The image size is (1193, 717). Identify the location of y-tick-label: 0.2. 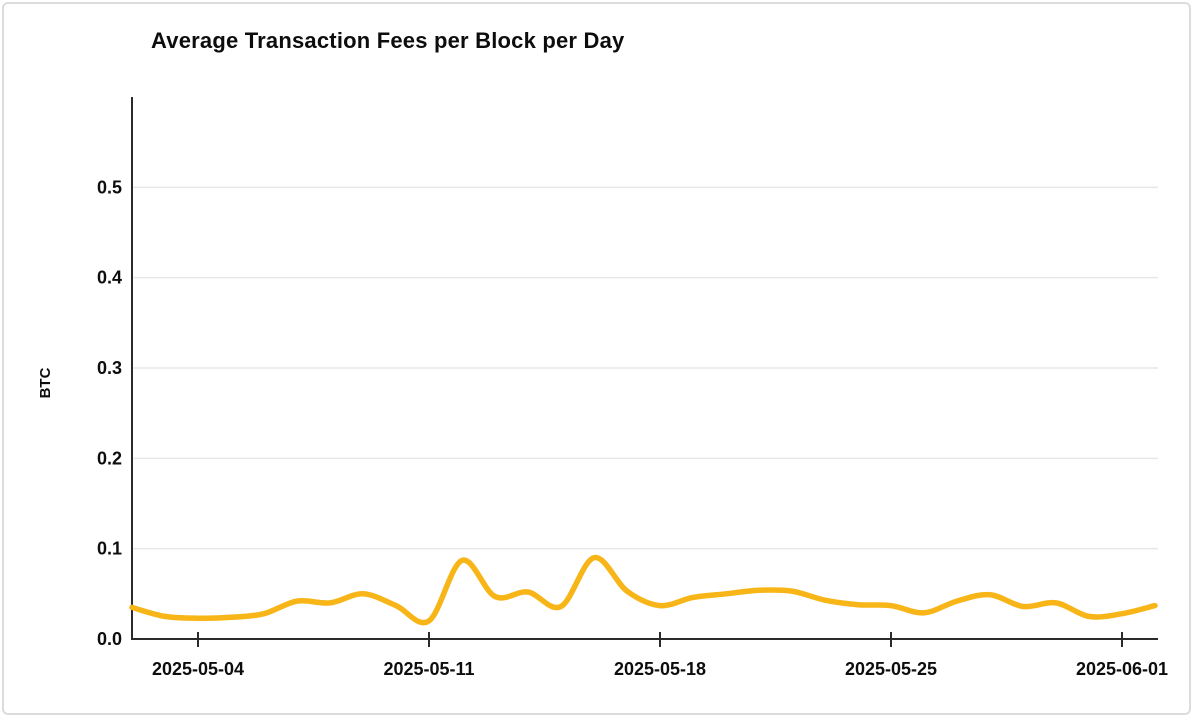
(109, 458).